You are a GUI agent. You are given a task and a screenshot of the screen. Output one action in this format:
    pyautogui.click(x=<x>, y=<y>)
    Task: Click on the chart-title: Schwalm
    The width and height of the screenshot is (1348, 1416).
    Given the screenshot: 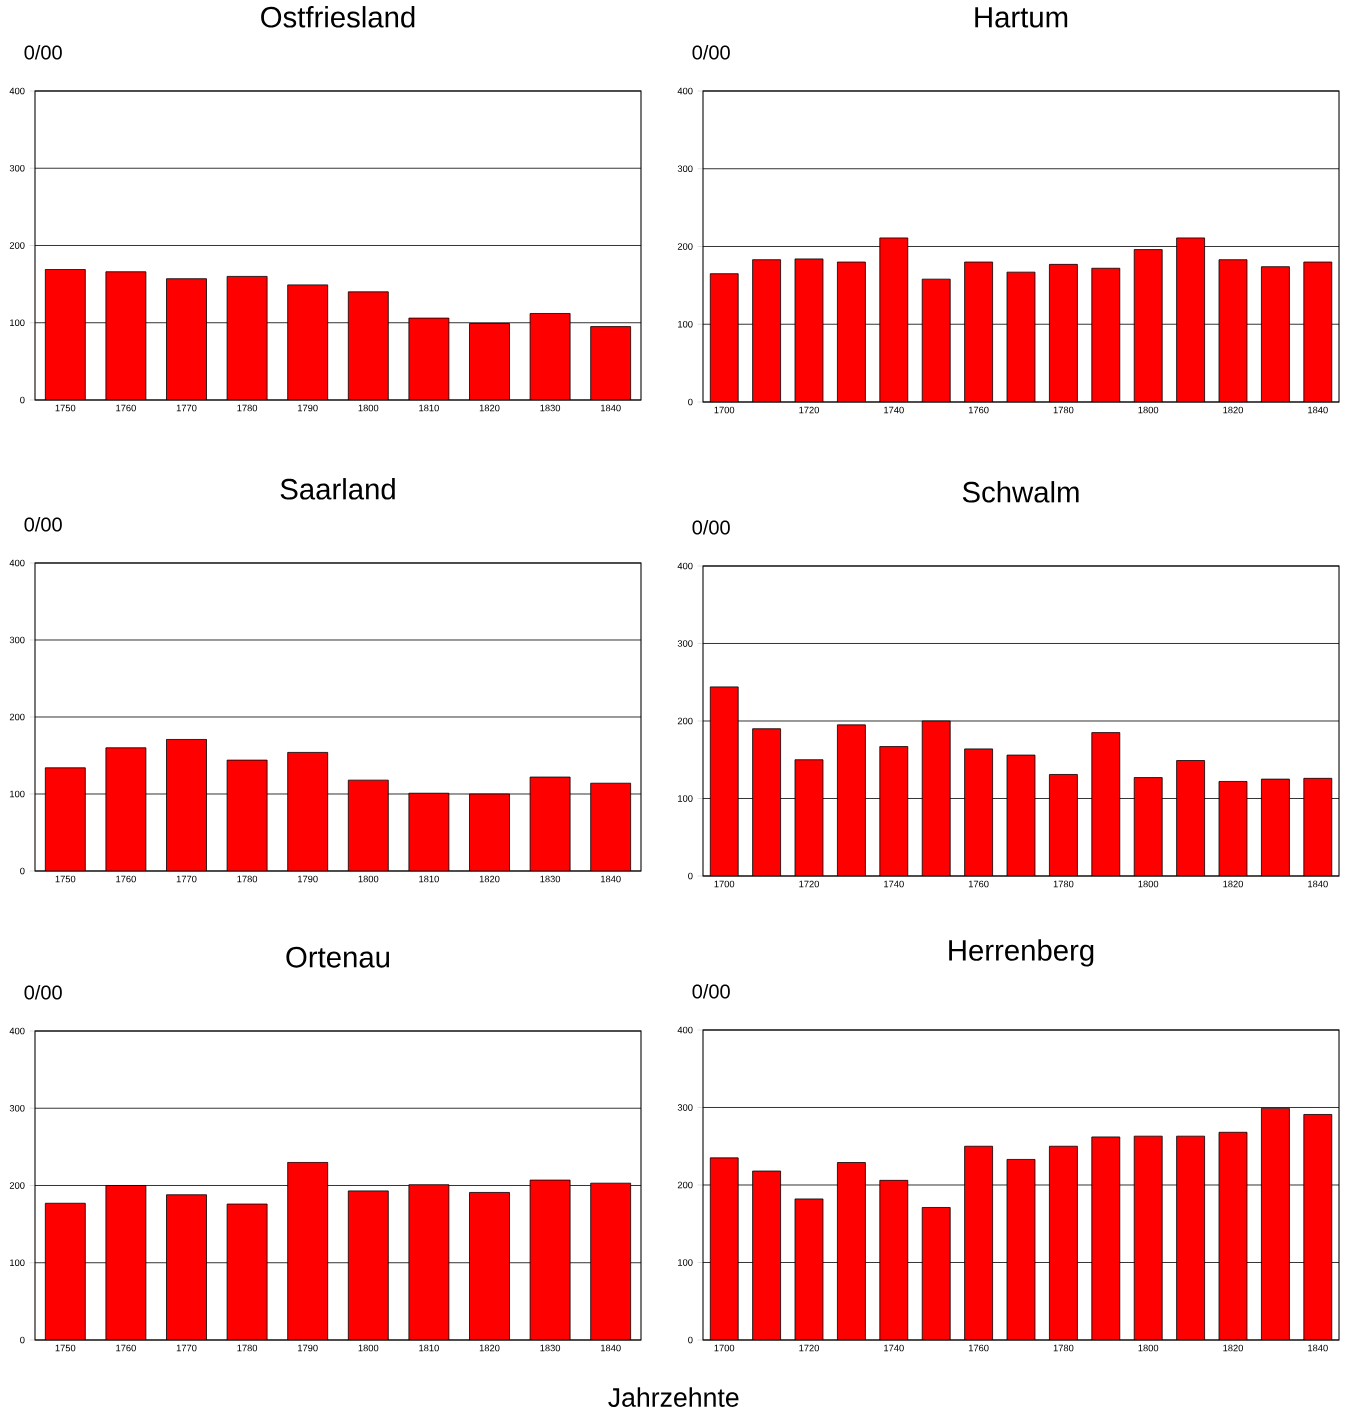 What is the action you would take?
    pyautogui.click(x=1020, y=492)
    